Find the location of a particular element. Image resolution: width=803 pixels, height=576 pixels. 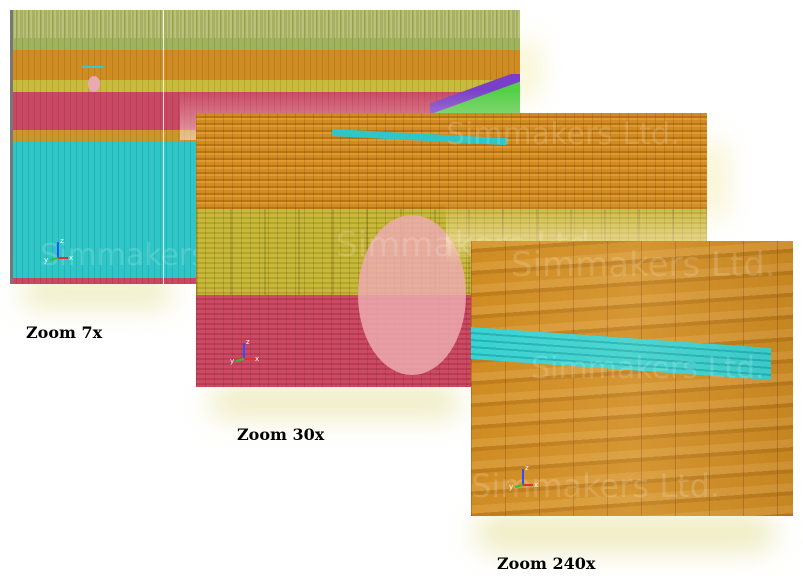

panel-7x-glow is located at coordinates (97, 293).